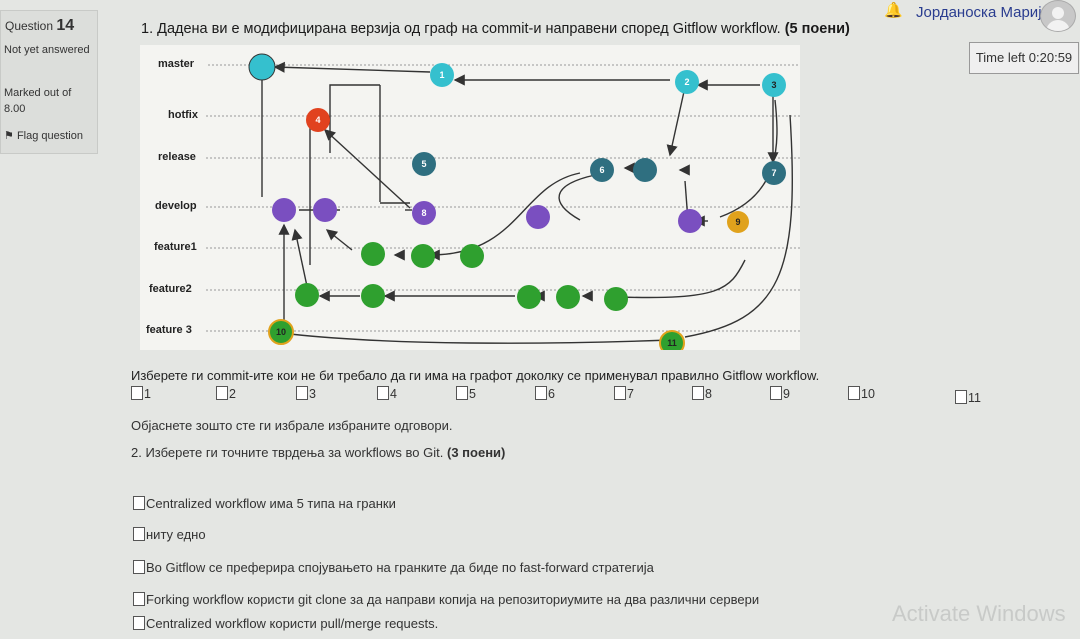 This screenshot has height=639, width=1080. I want to click on option-2: 2, so click(226, 393).